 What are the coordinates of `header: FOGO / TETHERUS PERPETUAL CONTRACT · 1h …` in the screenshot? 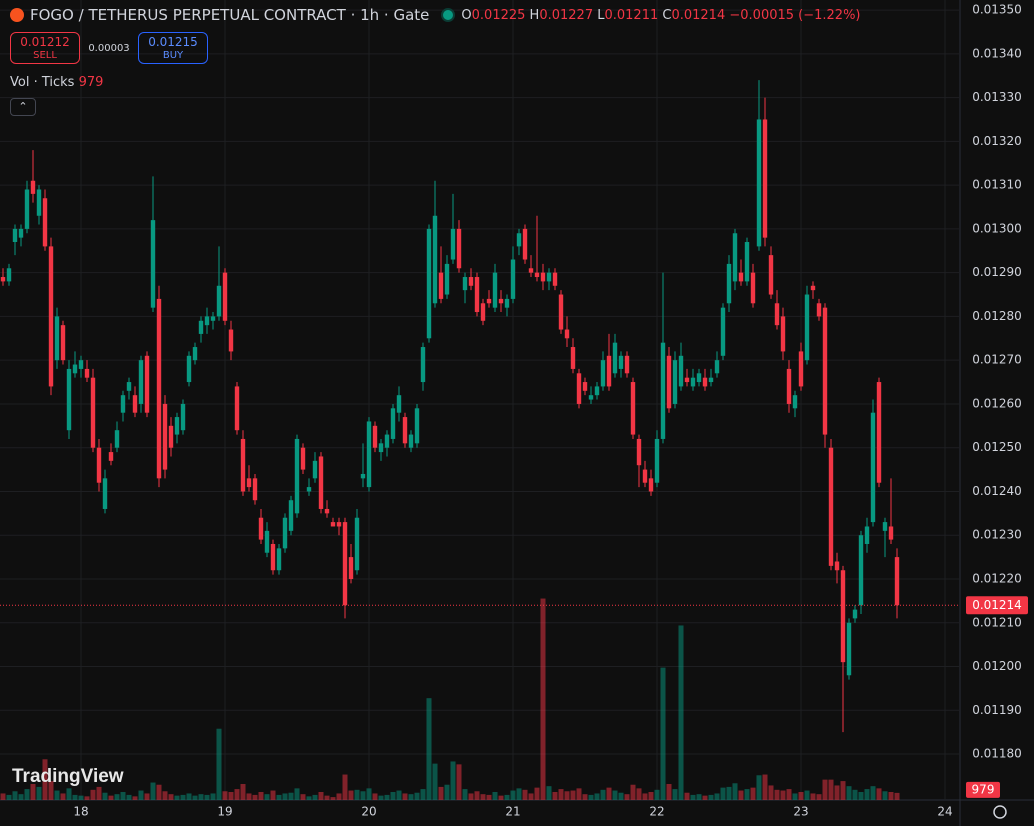 It's located at (435, 15).